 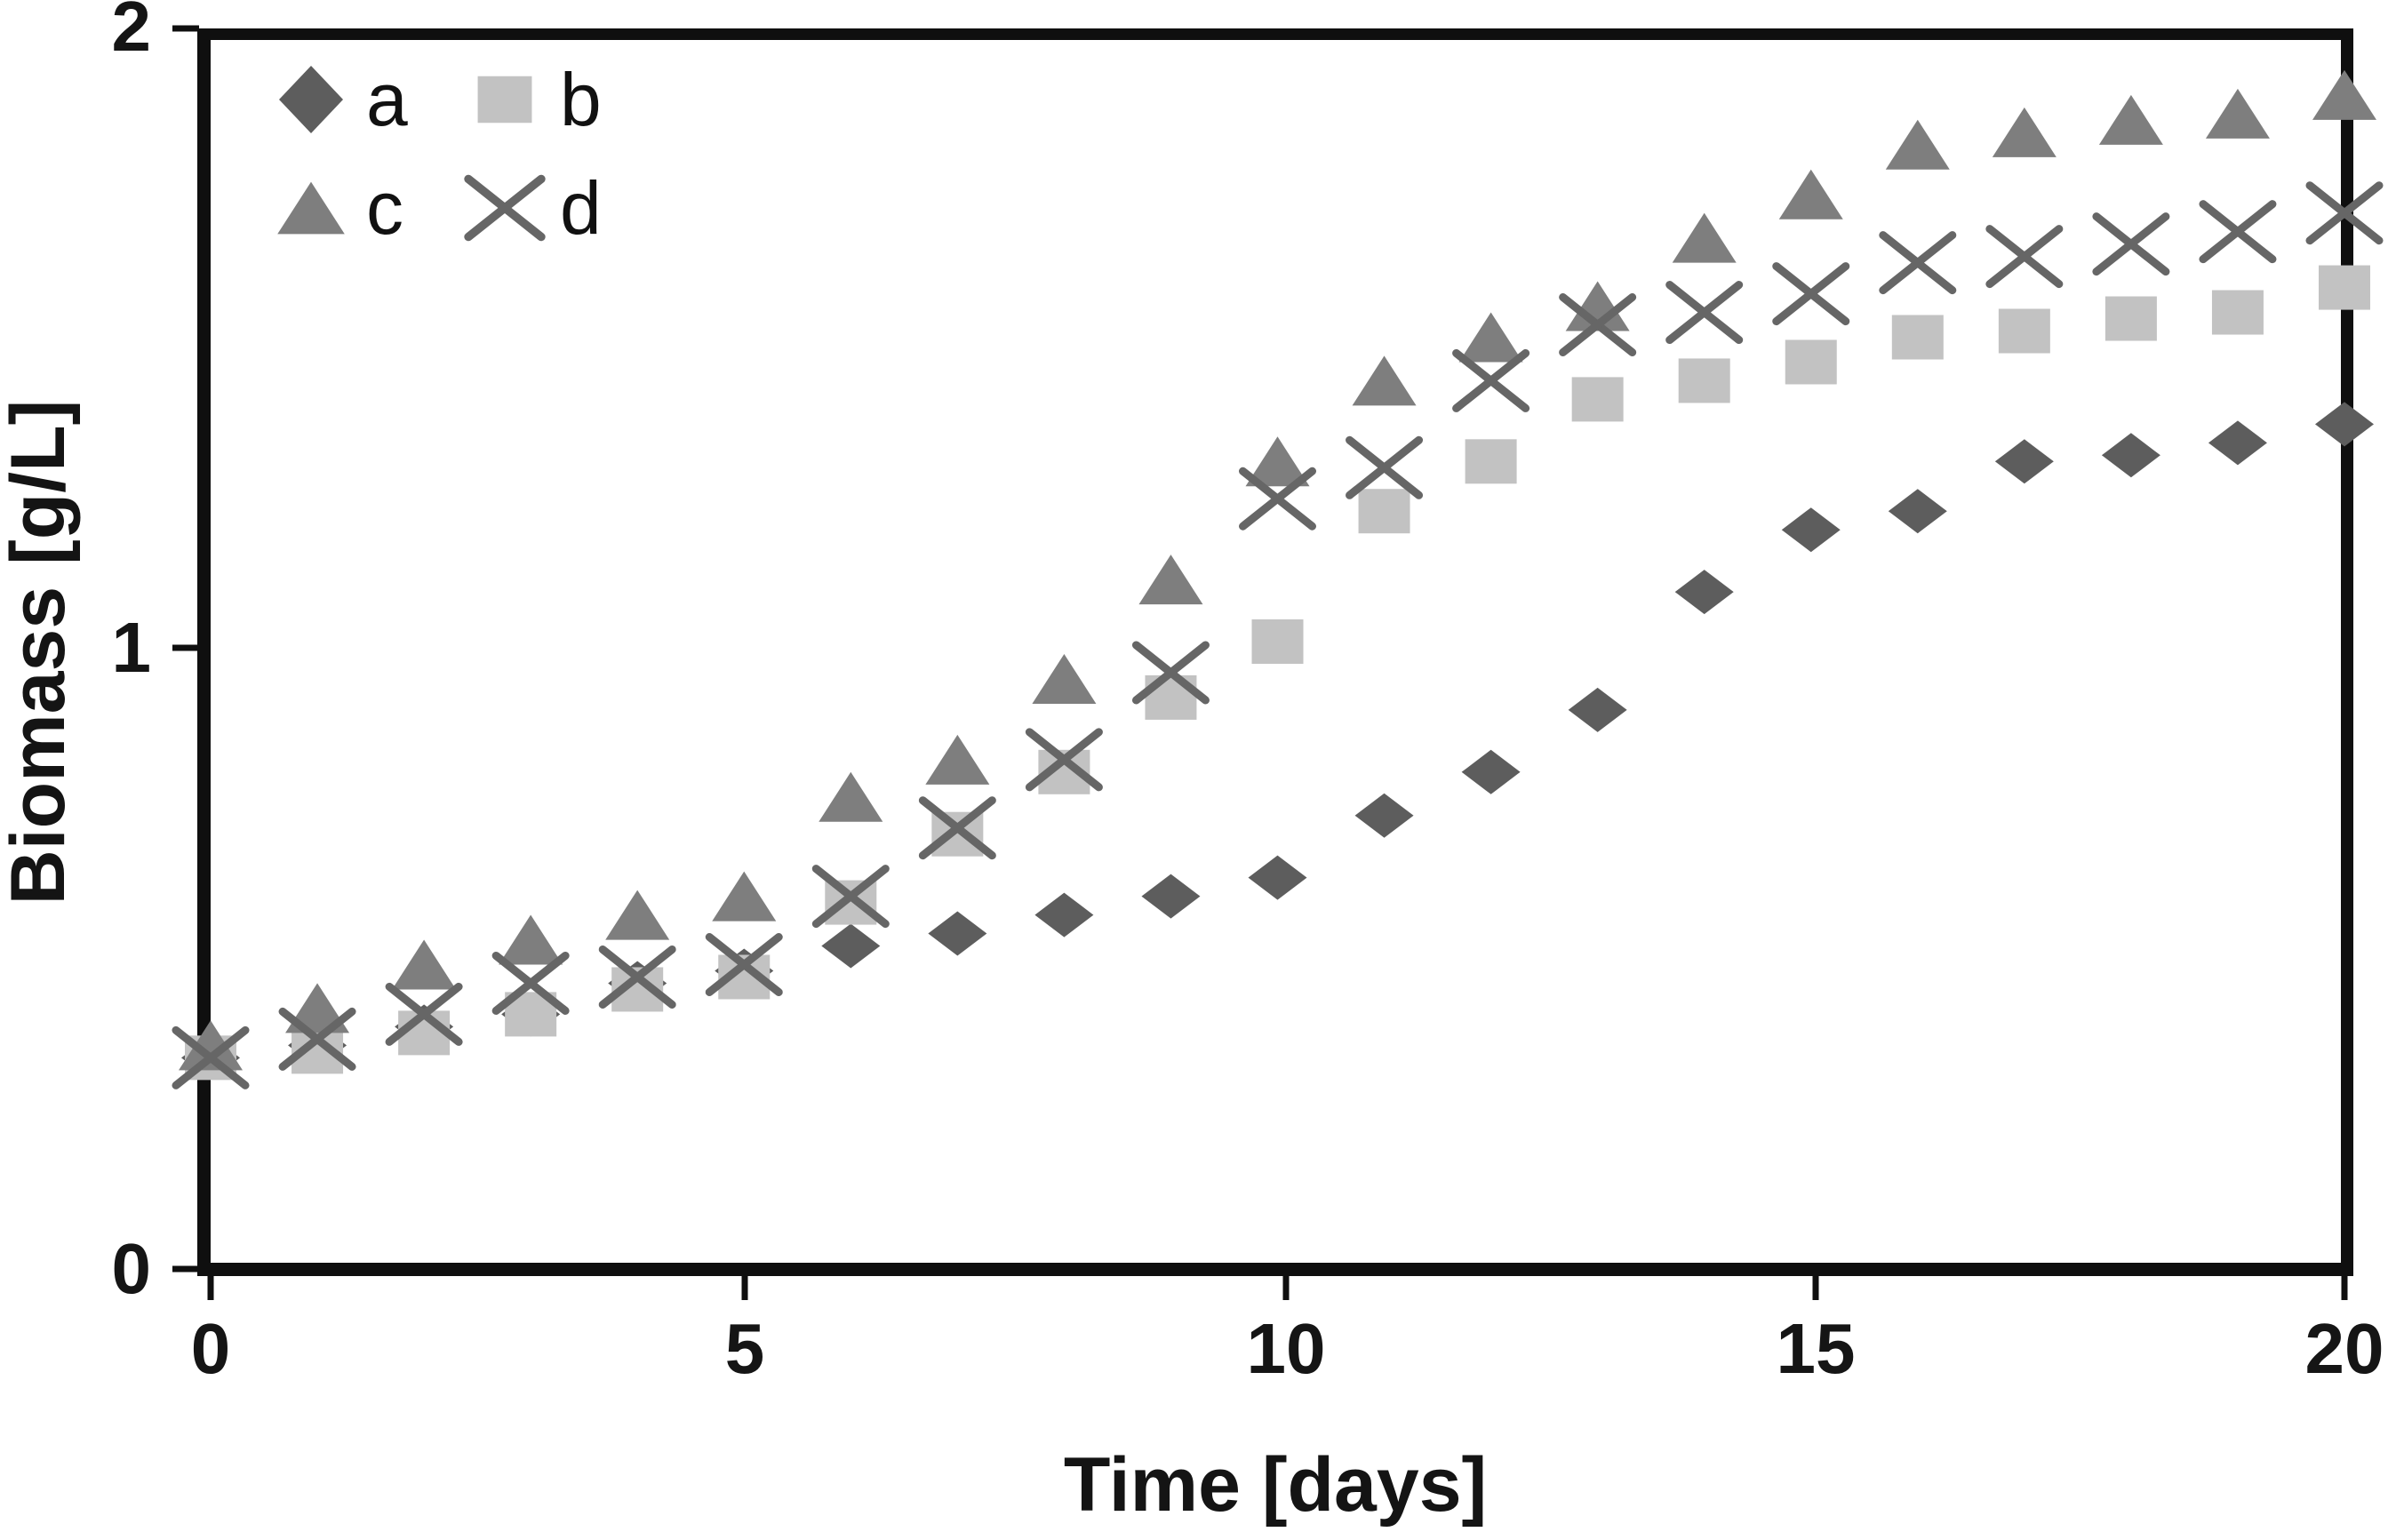 What do you see at coordinates (2344, 1348) in the screenshot?
I see `x-tick-label: 20` at bounding box center [2344, 1348].